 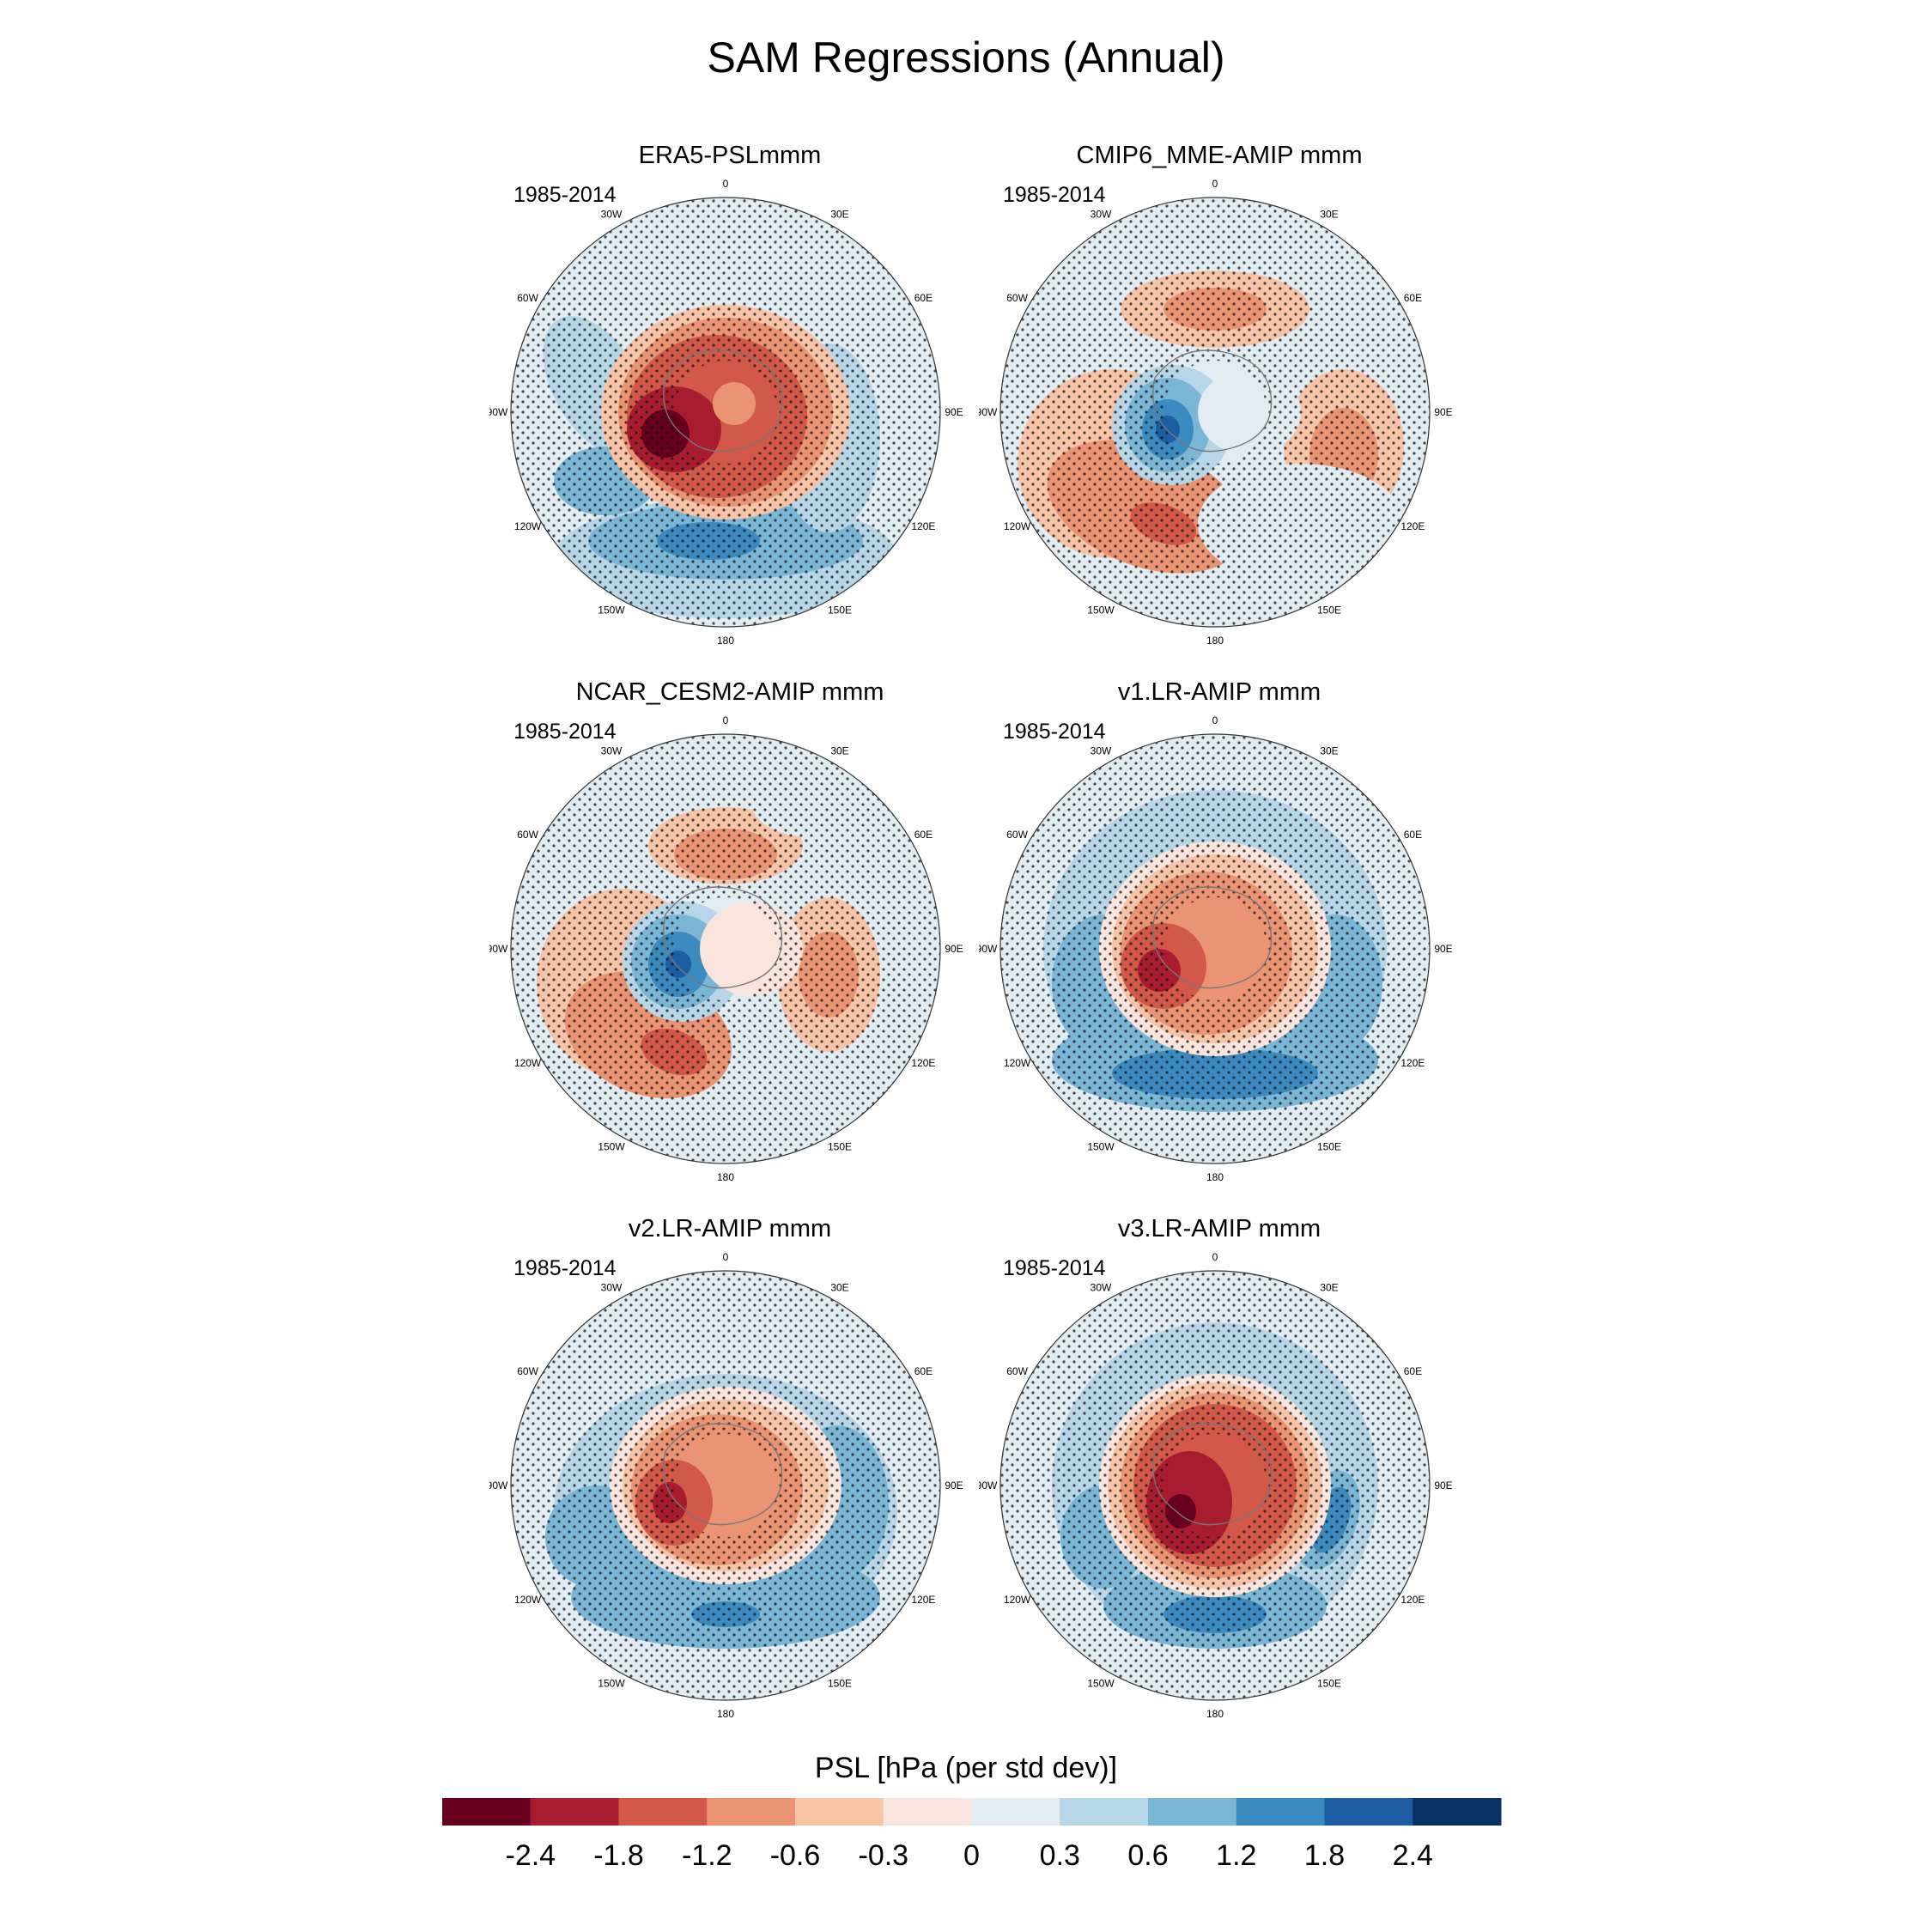 What do you see at coordinates (730, 155) in the screenshot?
I see `panel-title: ERA5-PSLmmm` at bounding box center [730, 155].